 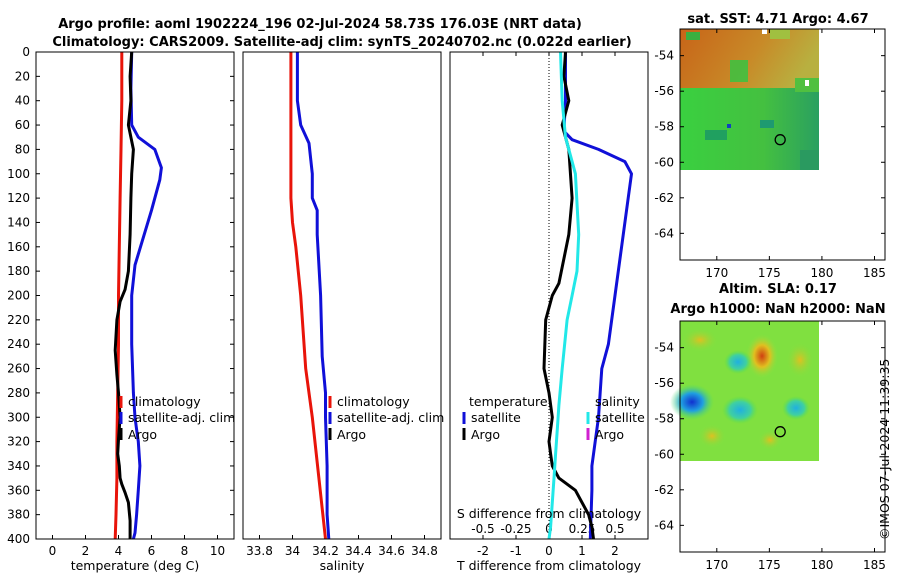 I want to click on sla-argo-location-marker, so click(x=780, y=432).